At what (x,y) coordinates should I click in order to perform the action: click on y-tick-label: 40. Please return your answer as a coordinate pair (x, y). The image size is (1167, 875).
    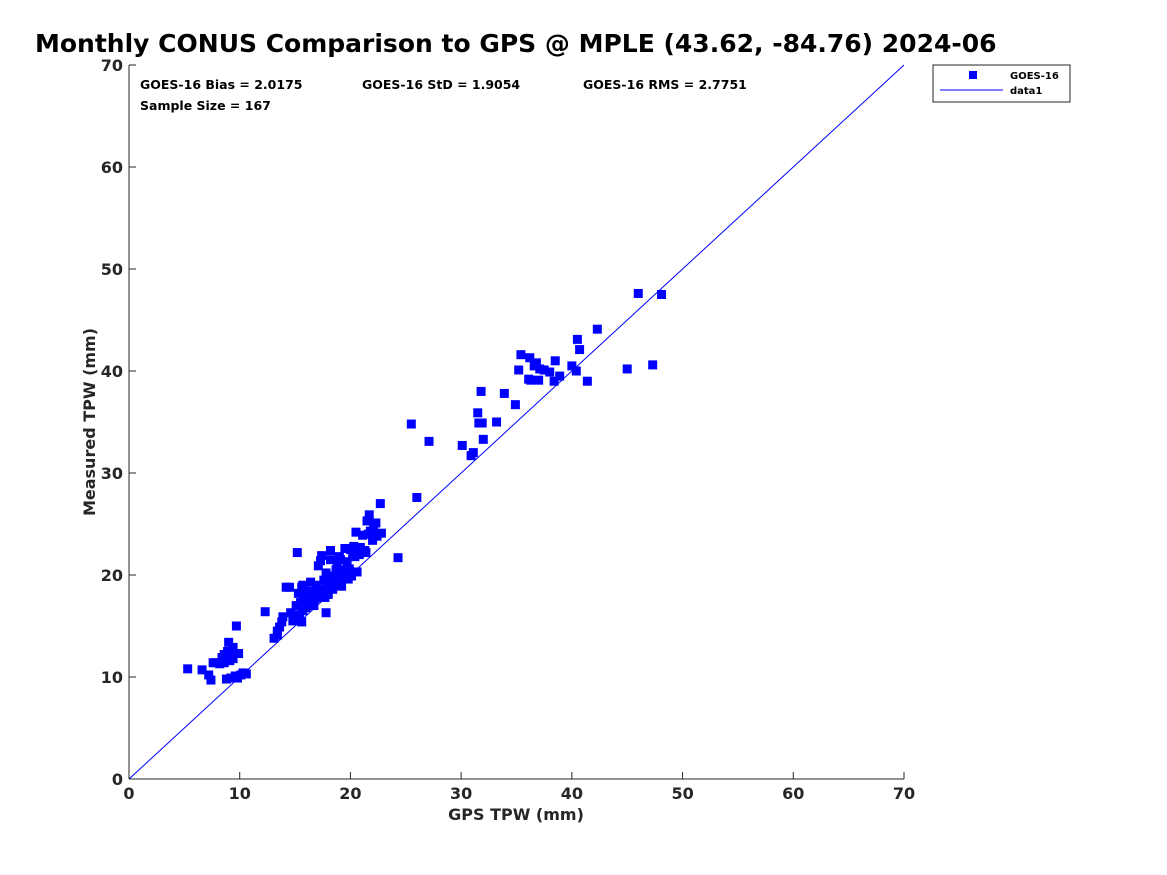
    Looking at the image, I should click on (112, 371).